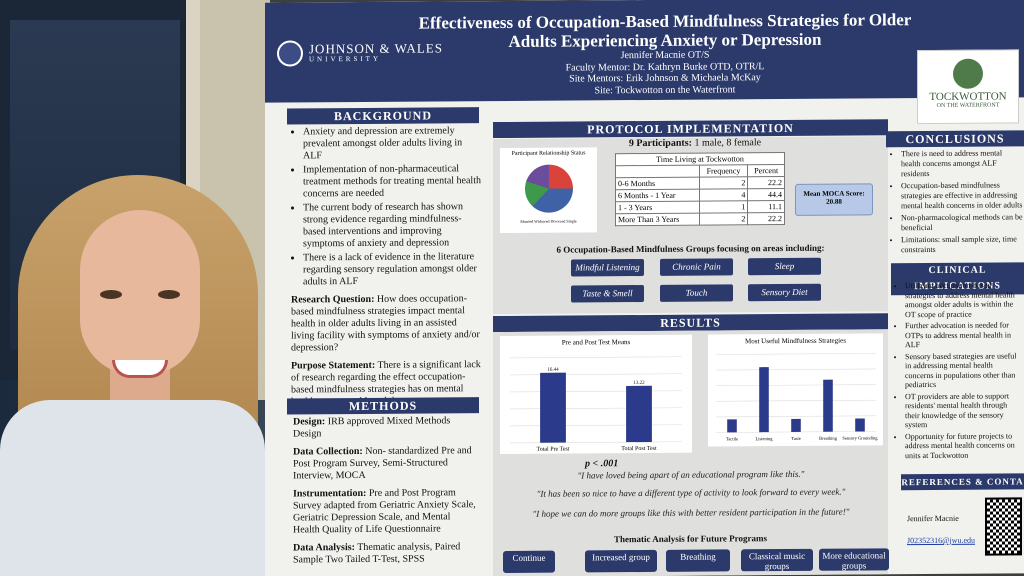 The height and width of the screenshot is (576, 1024). I want to click on participants-line: 9 Participants: 1 male, 8 female, so click(695, 143).